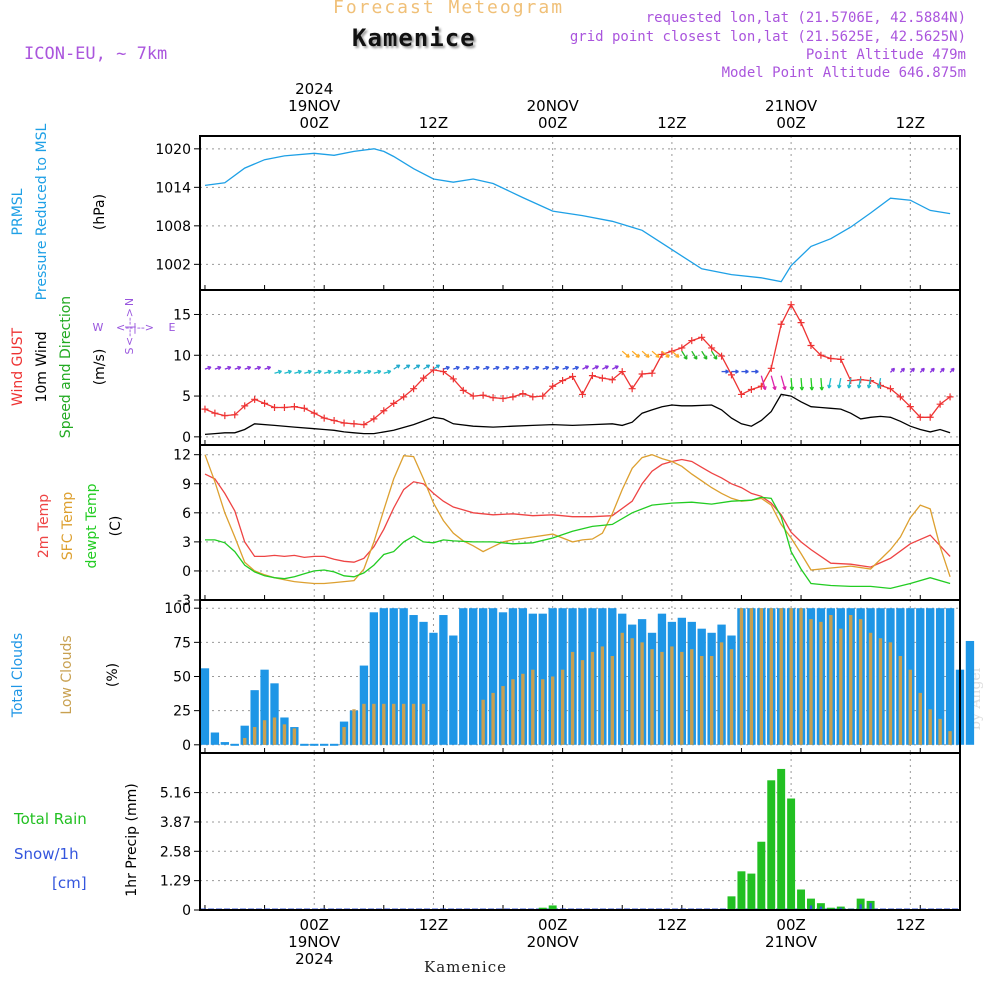 The width and height of the screenshot is (1000, 1000). Describe the element at coordinates (42, 366) in the screenshot. I see `y-axis-title: 10m Wind` at that location.